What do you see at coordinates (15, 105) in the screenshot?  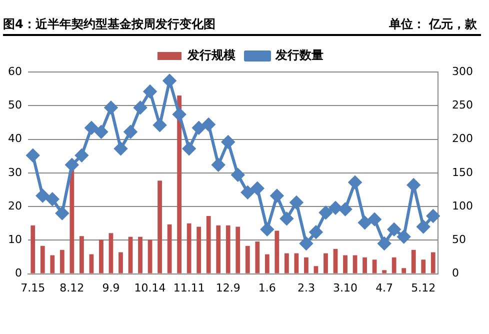 I see `y-tick-label: 50` at bounding box center [15, 105].